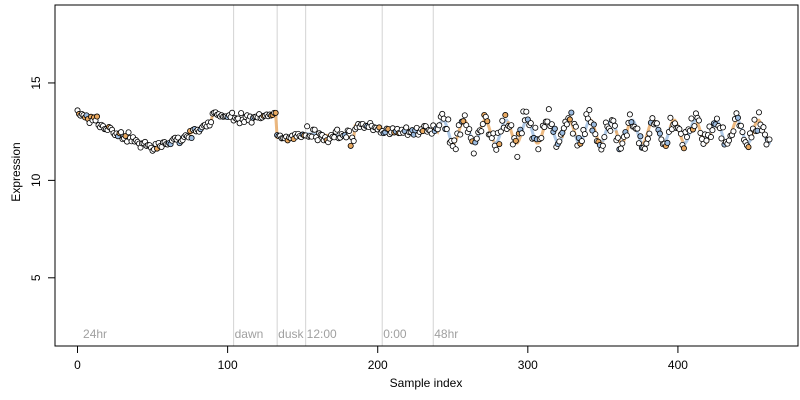  Describe the element at coordinates (95, 334) in the screenshot. I see `phase-label-0: 24hr` at that location.